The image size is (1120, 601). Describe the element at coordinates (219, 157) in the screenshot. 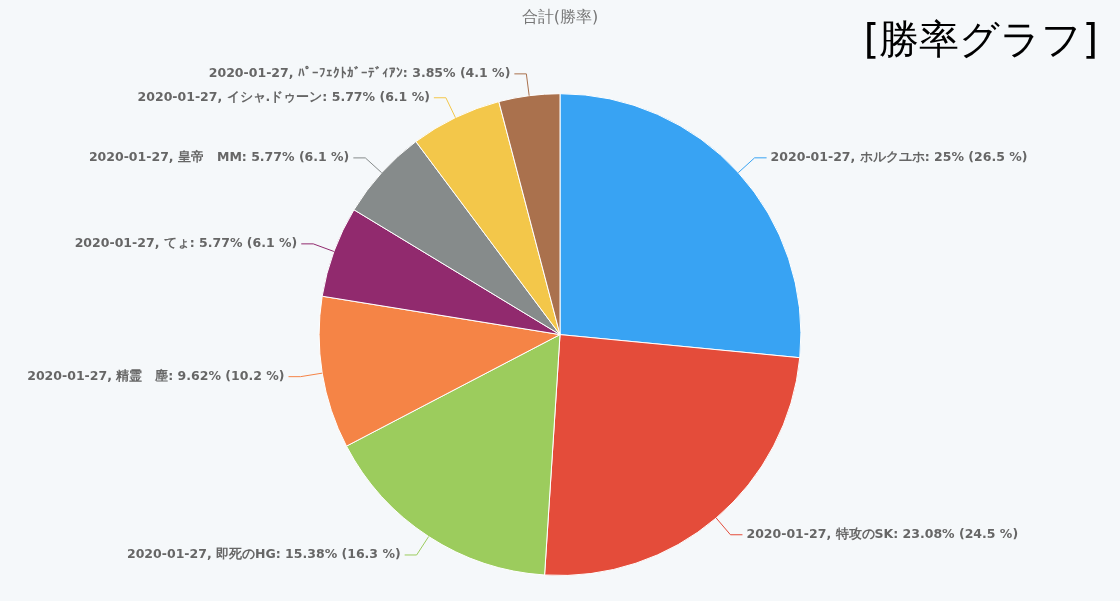

I see `slice-label: 2020-01-27, 皇帝 MM: 5.77% (6.1 %)` at that location.